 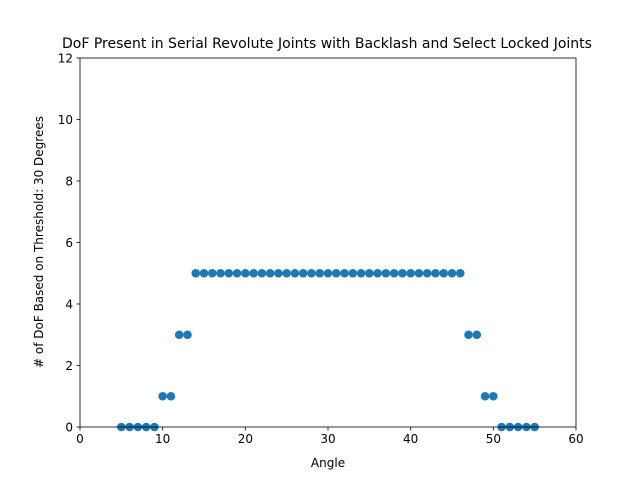 What do you see at coordinates (69, 243) in the screenshot?
I see `y-tick-label: 6` at bounding box center [69, 243].